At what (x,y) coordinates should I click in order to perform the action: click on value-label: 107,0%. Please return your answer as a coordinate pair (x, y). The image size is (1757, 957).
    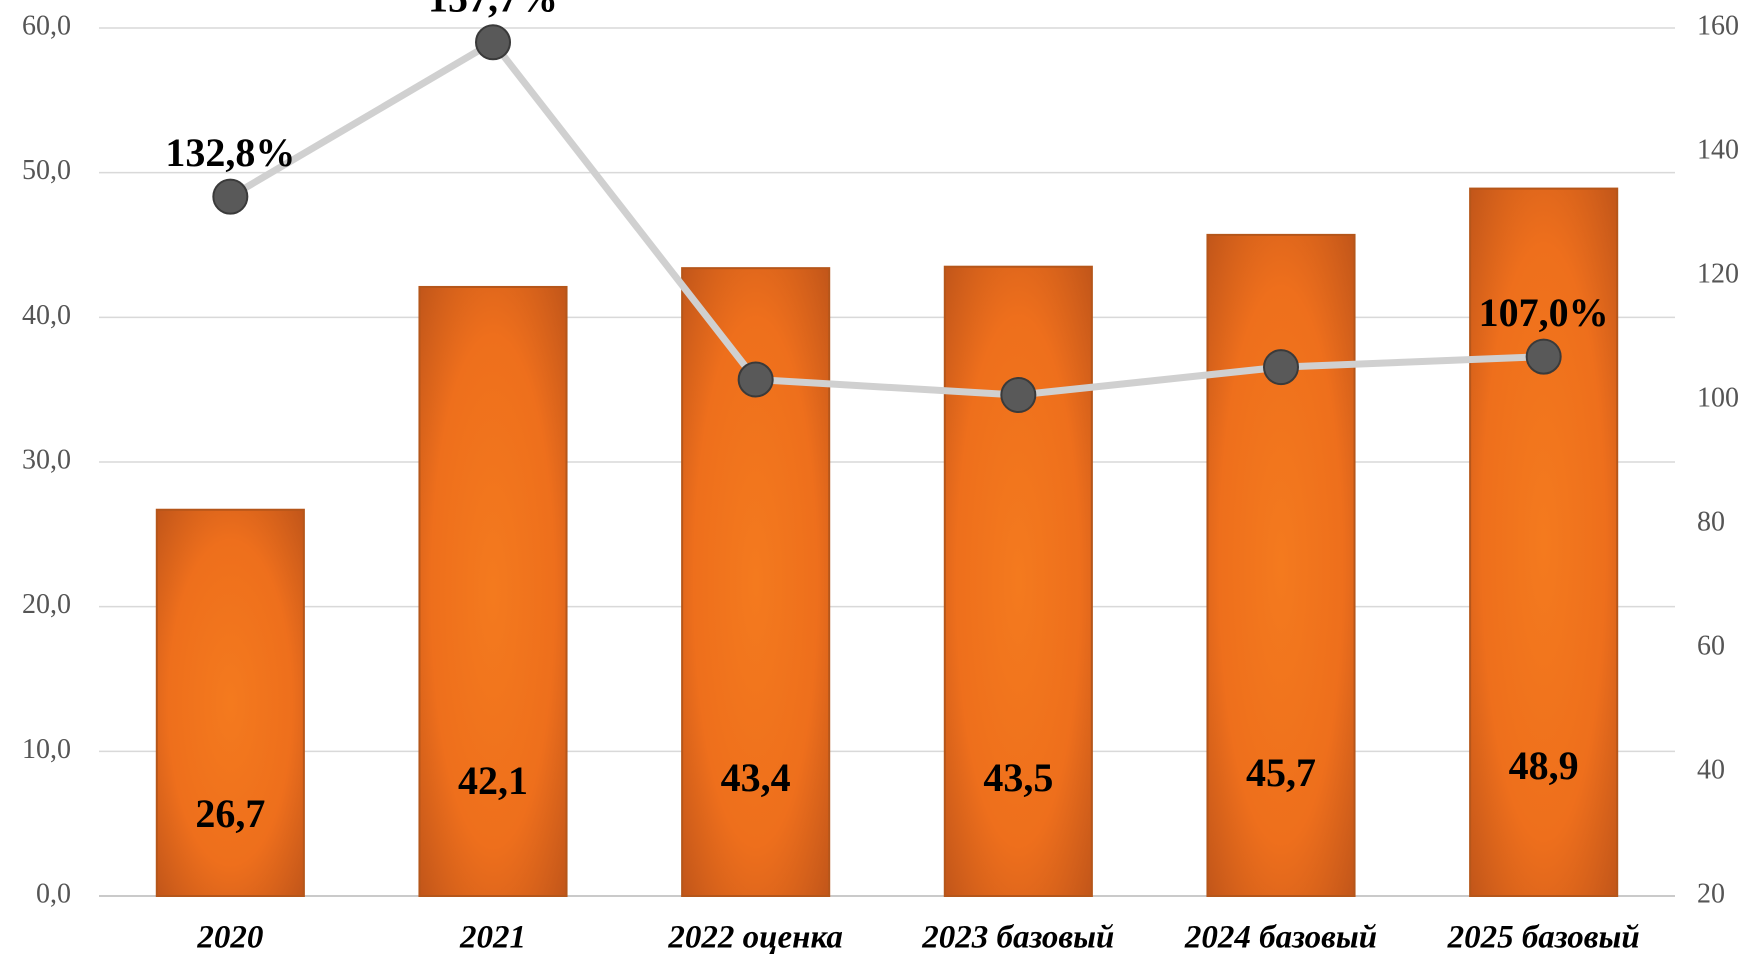
    Looking at the image, I should click on (1544, 312).